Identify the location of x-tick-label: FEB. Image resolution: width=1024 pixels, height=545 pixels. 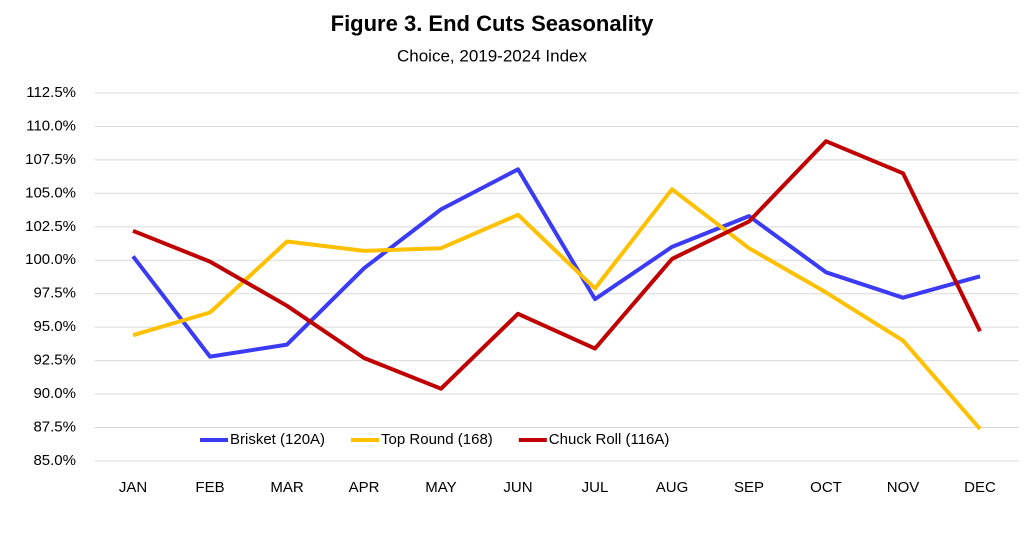
(209, 487).